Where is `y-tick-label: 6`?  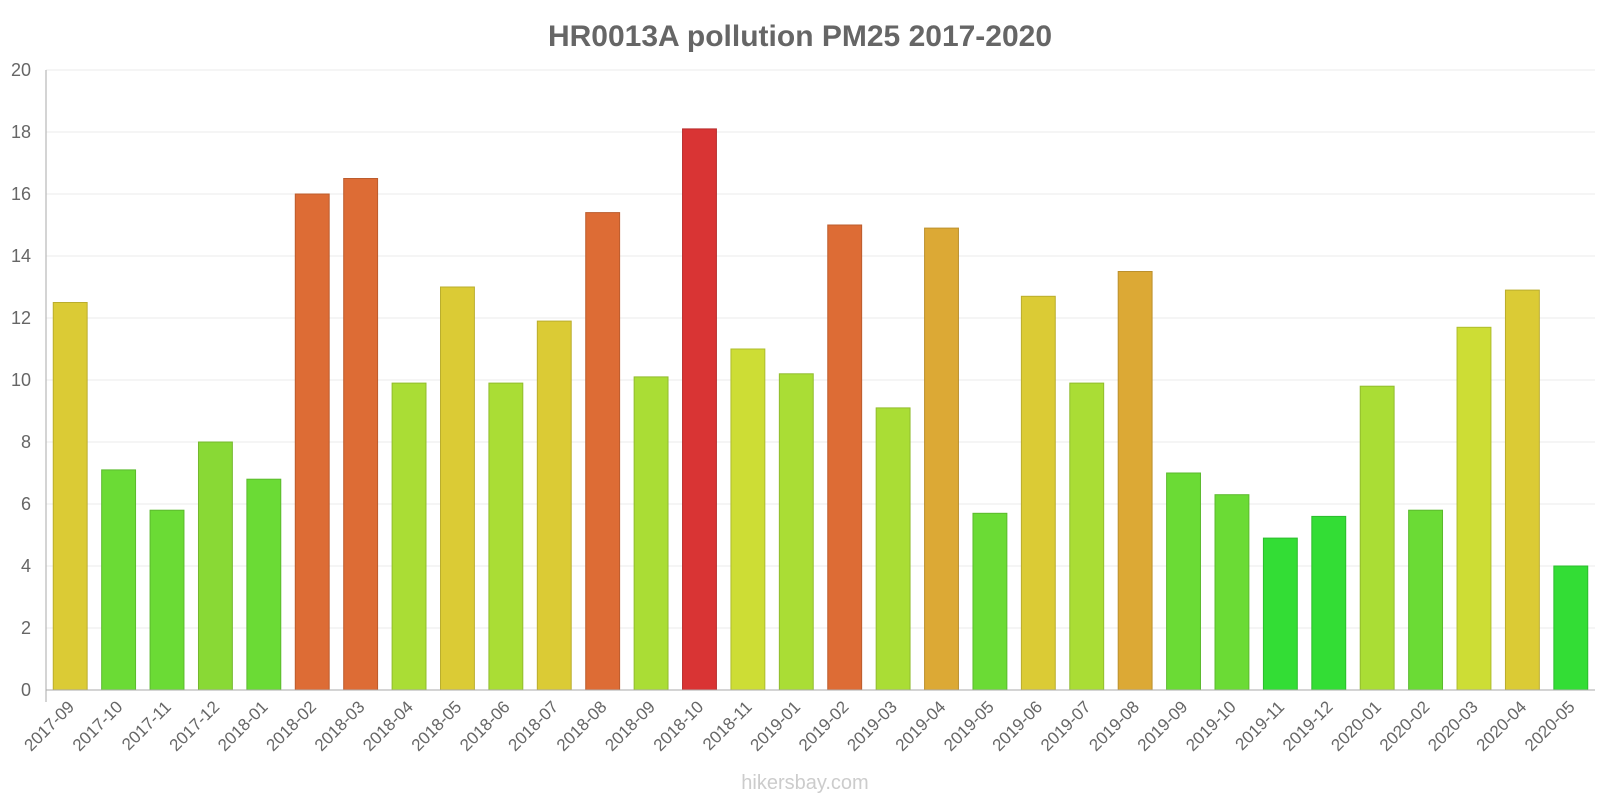 y-tick-label: 6 is located at coordinates (26, 504).